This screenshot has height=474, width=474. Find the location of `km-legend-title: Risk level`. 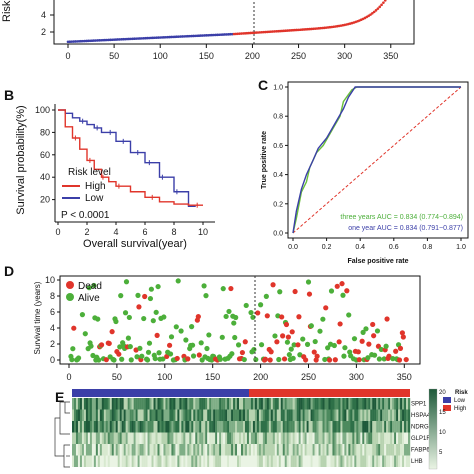

km-legend-title: Risk level is located at coordinates (89, 172).